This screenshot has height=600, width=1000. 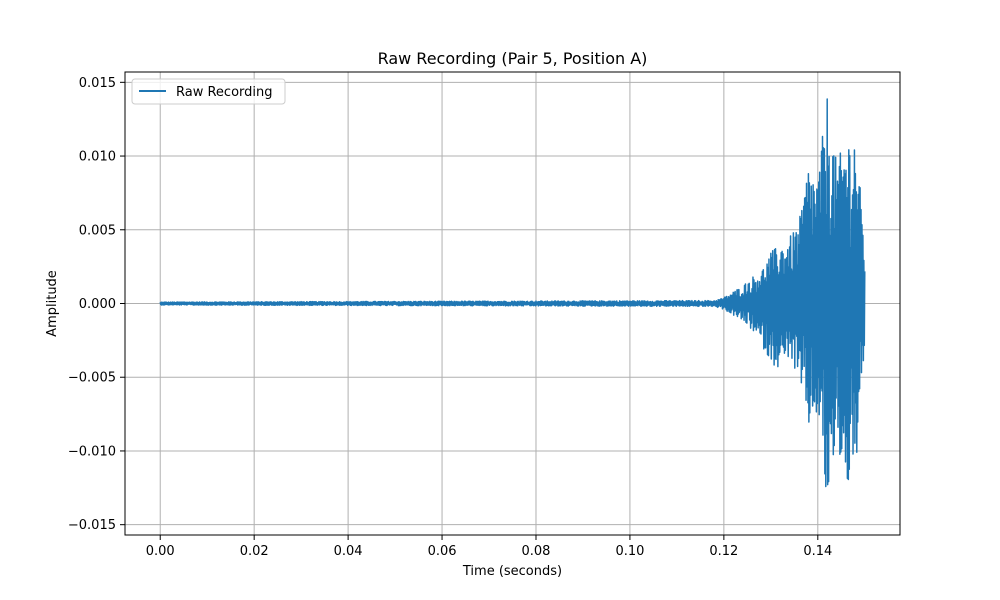 What do you see at coordinates (92, 451) in the screenshot?
I see `y-tick-label: −0.010` at bounding box center [92, 451].